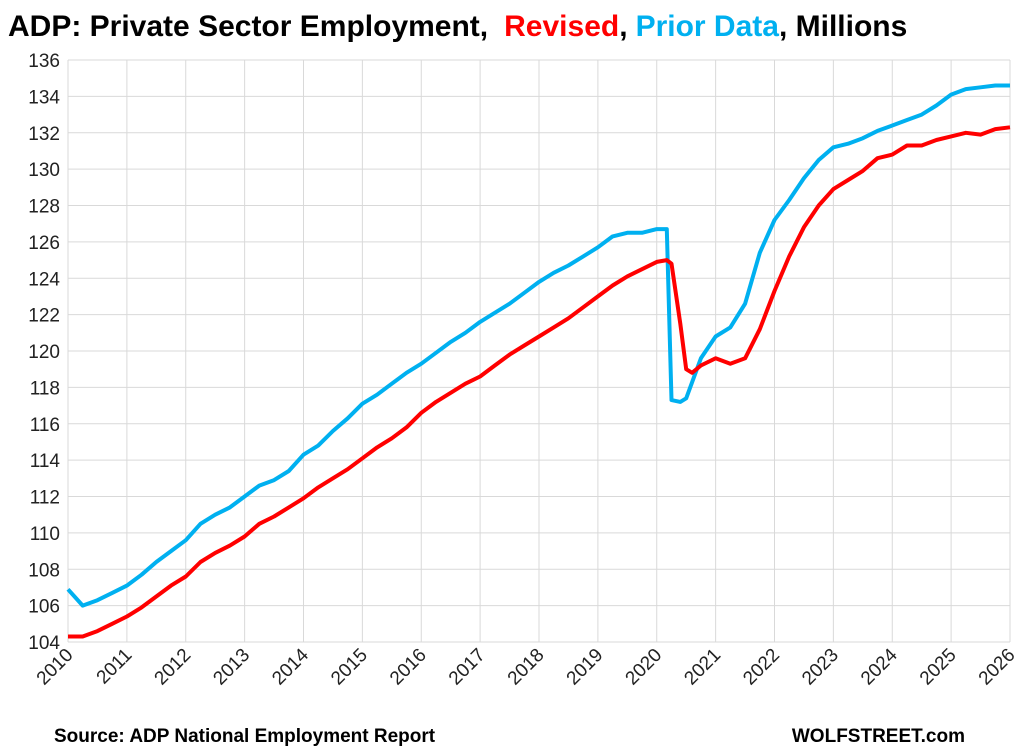 This screenshot has height=755, width=1028. Describe the element at coordinates (44, 243) in the screenshot. I see `y-tick-label: 126` at that location.